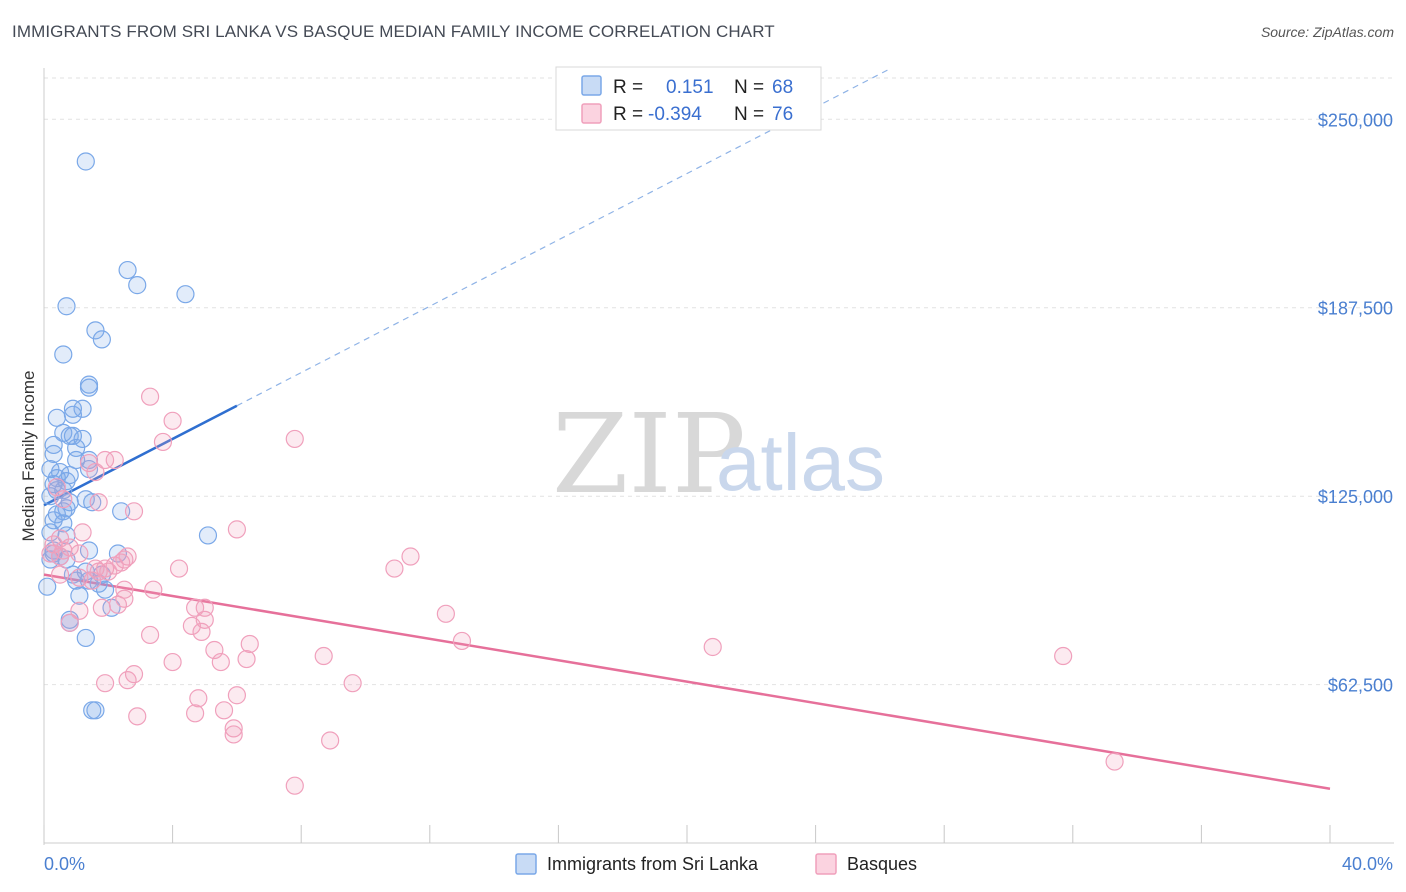 The width and height of the screenshot is (1406, 892). Describe the element at coordinates (690, 87) in the screenshot. I see `legend-r-value-1: 0.151` at that location.